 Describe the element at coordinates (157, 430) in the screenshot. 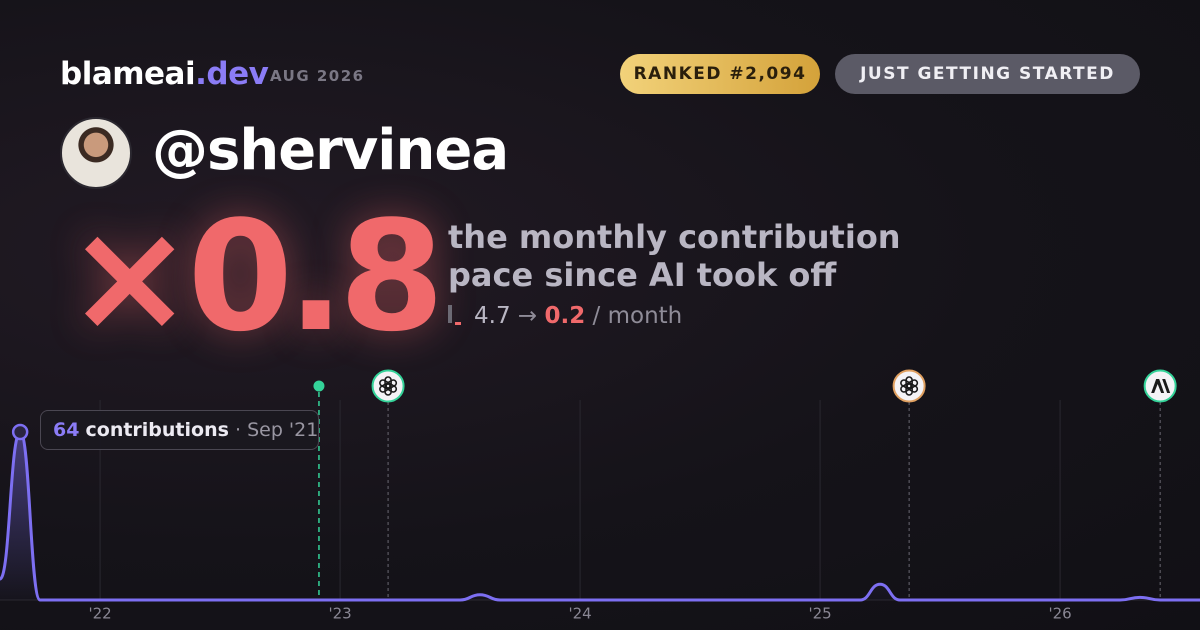

I see `tooltip-label: contributions` at that location.